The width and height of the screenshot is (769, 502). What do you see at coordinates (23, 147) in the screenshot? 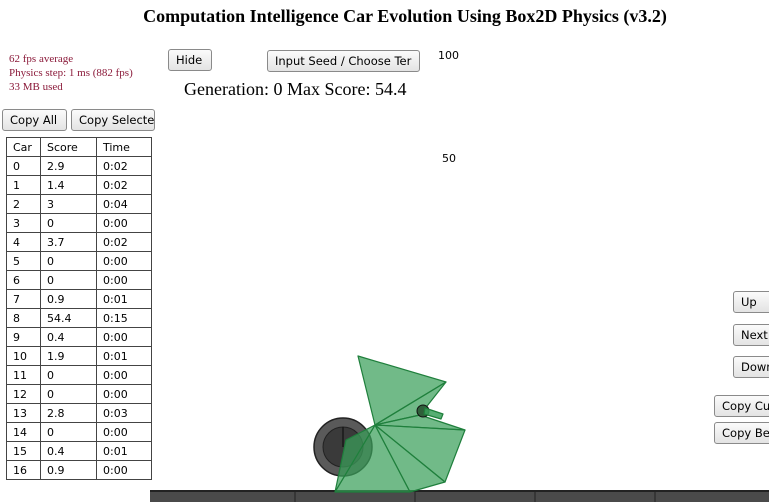
I see `header-car: Car` at bounding box center [23, 147].